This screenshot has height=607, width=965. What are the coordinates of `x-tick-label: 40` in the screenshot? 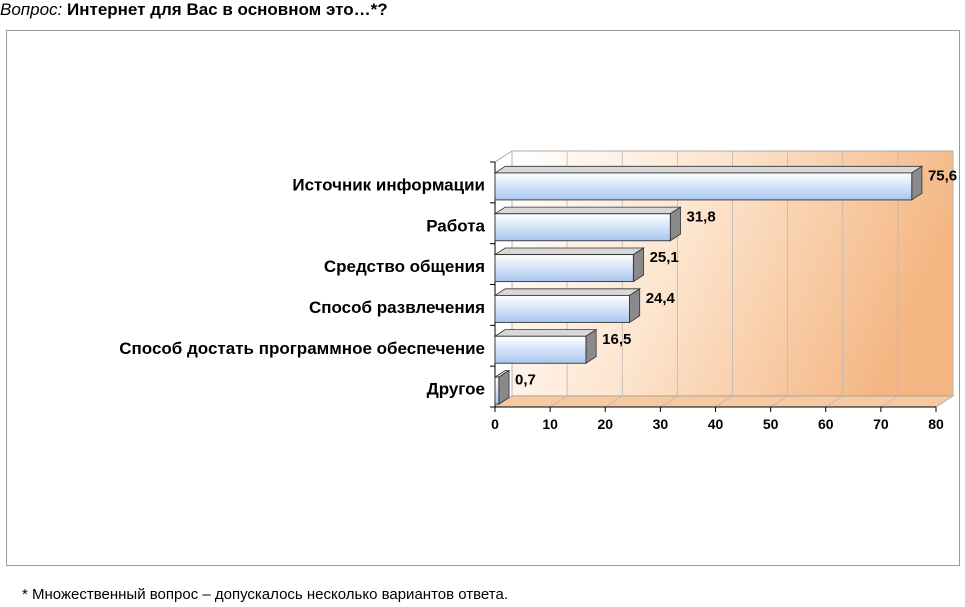 It's located at (716, 424).